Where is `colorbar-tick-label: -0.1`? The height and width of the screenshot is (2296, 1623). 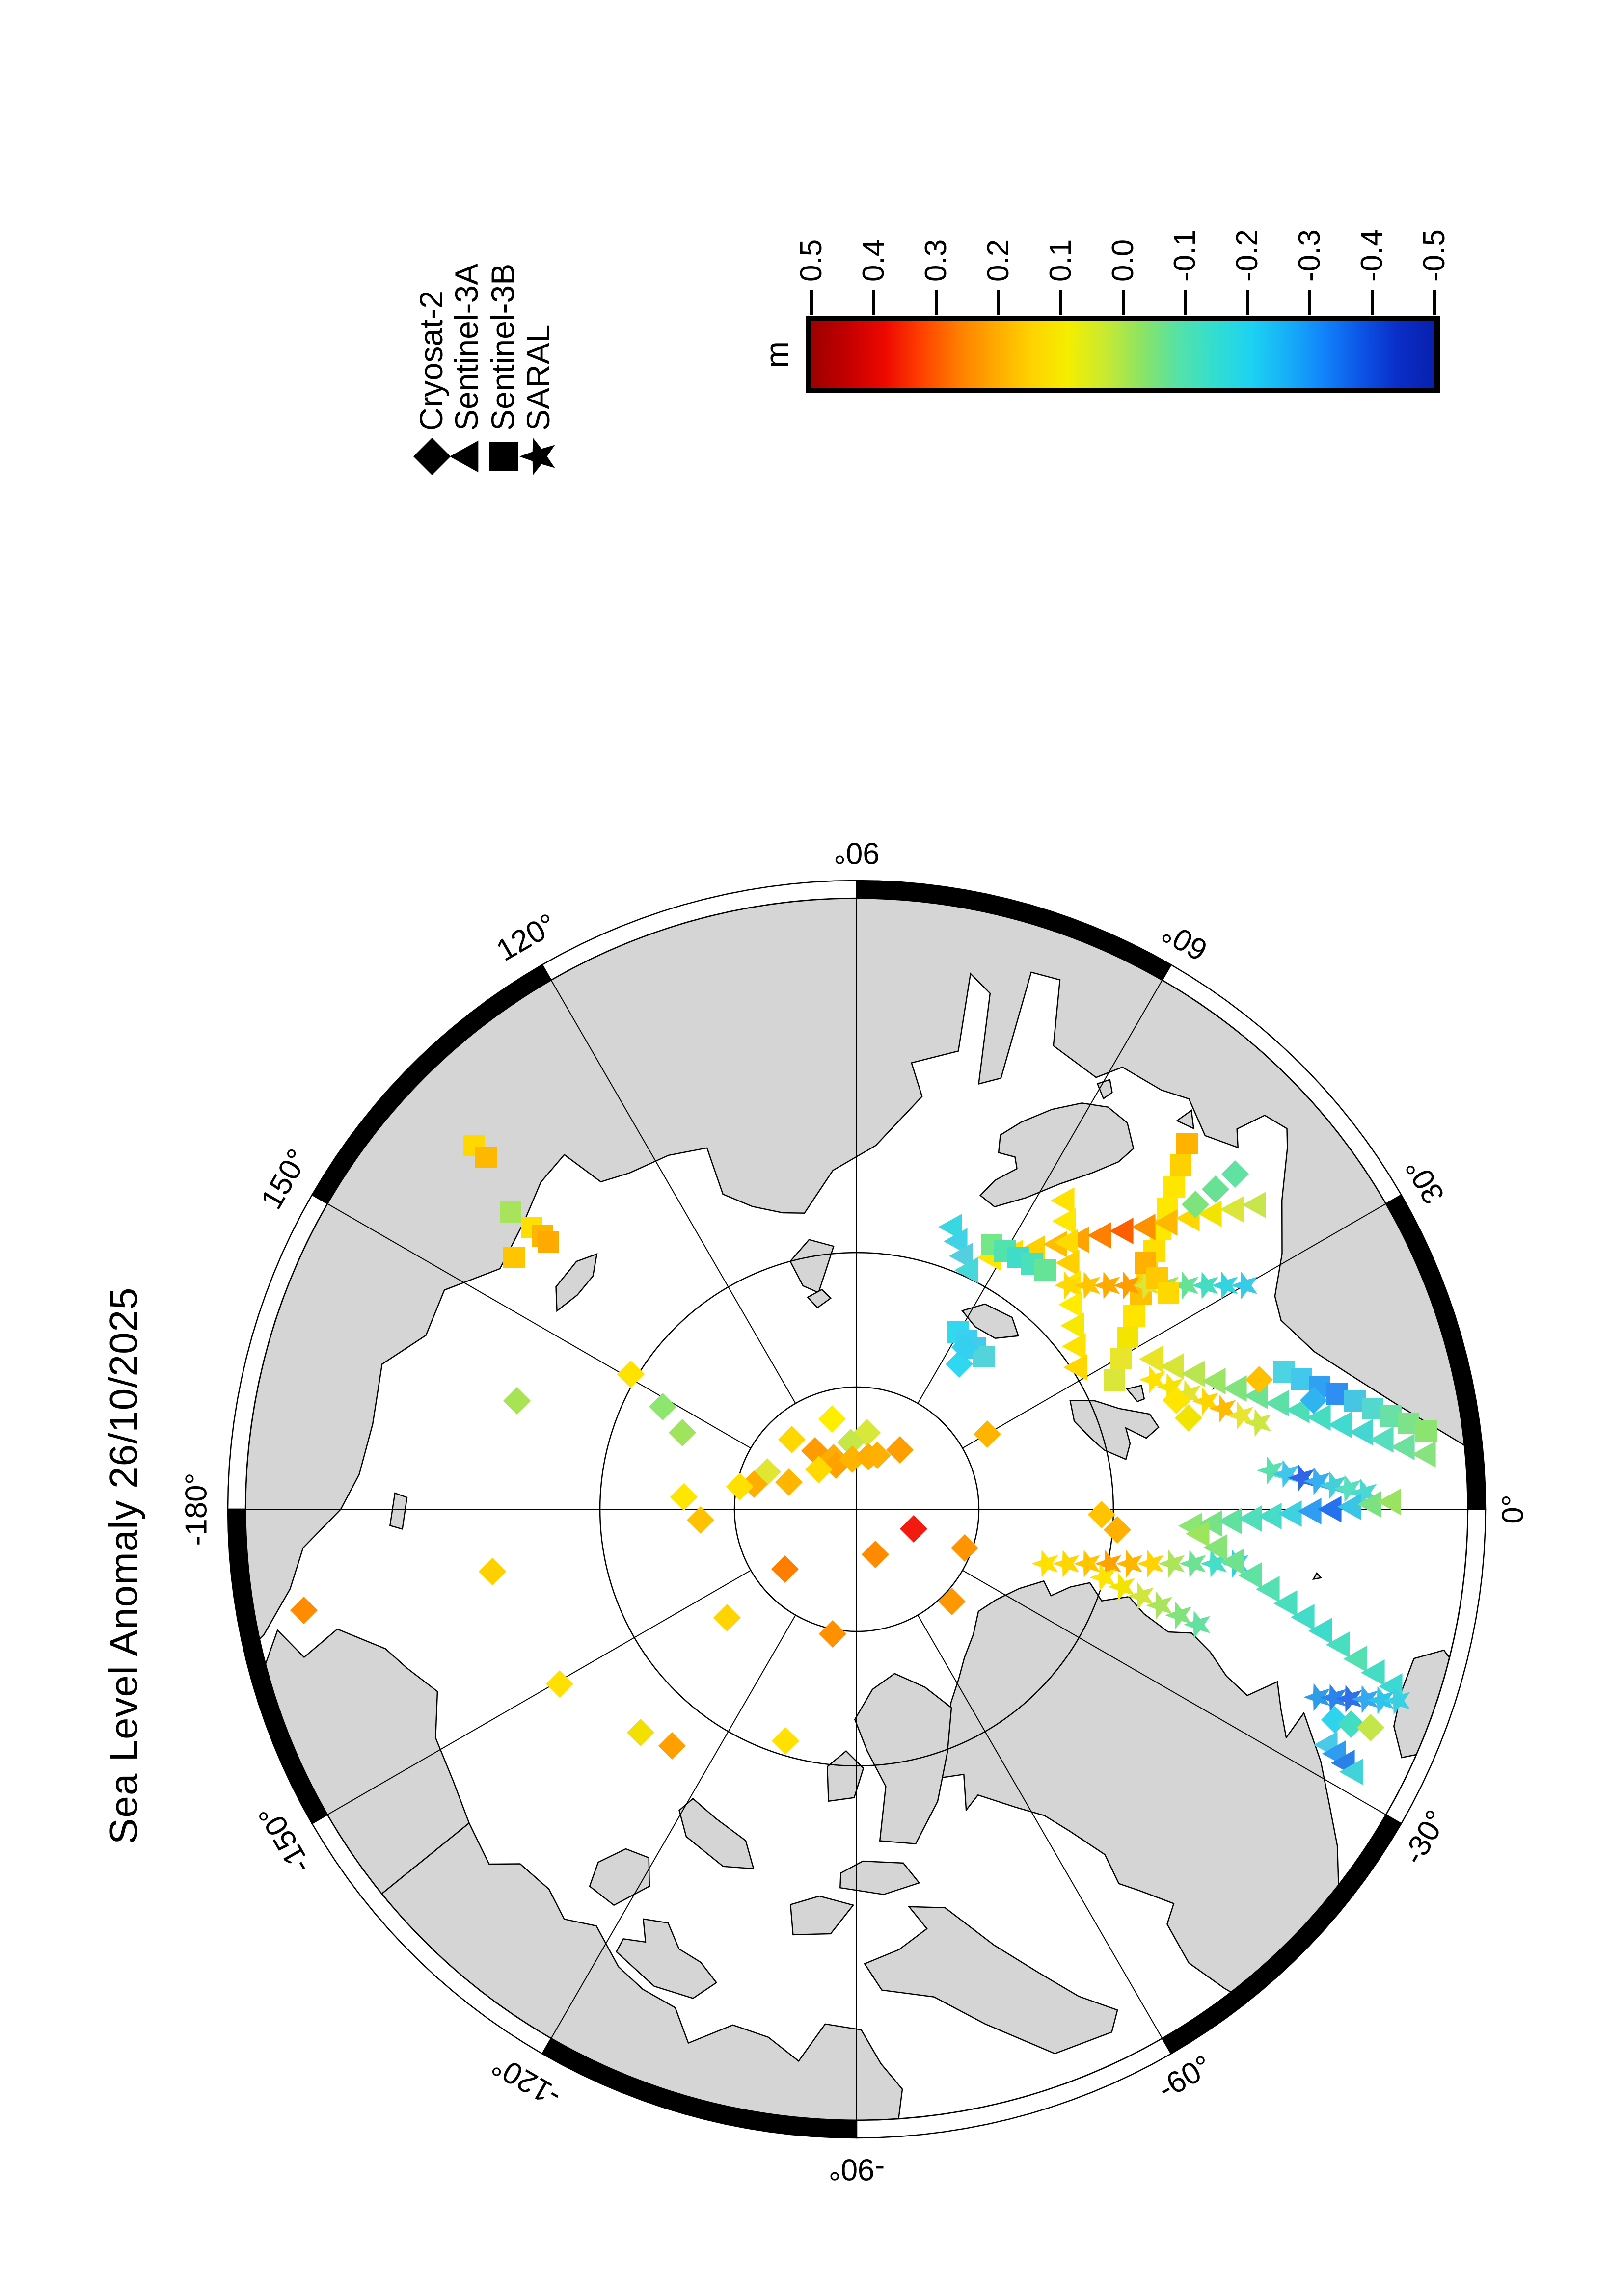 colorbar-tick-label: -0.1 is located at coordinates (1185, 255).